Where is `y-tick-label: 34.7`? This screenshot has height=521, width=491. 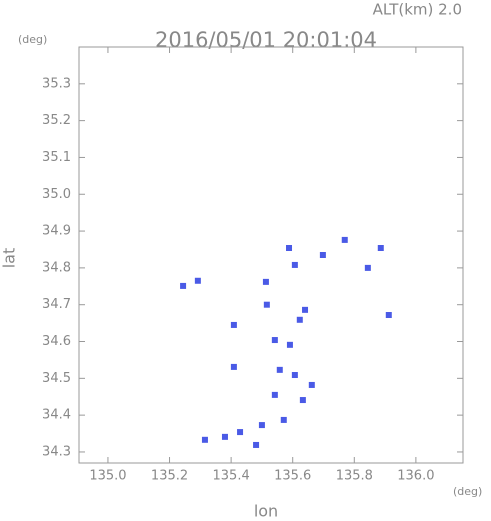 y-tick-label: 34.7 is located at coordinates (56, 304).